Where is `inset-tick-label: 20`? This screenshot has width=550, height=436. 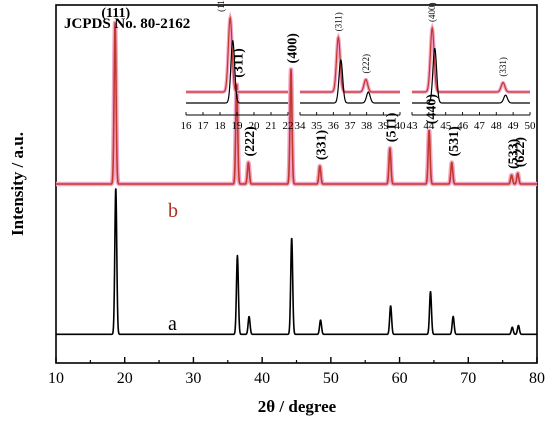
inset-tick-label: 20 is located at coordinates (255, 126).